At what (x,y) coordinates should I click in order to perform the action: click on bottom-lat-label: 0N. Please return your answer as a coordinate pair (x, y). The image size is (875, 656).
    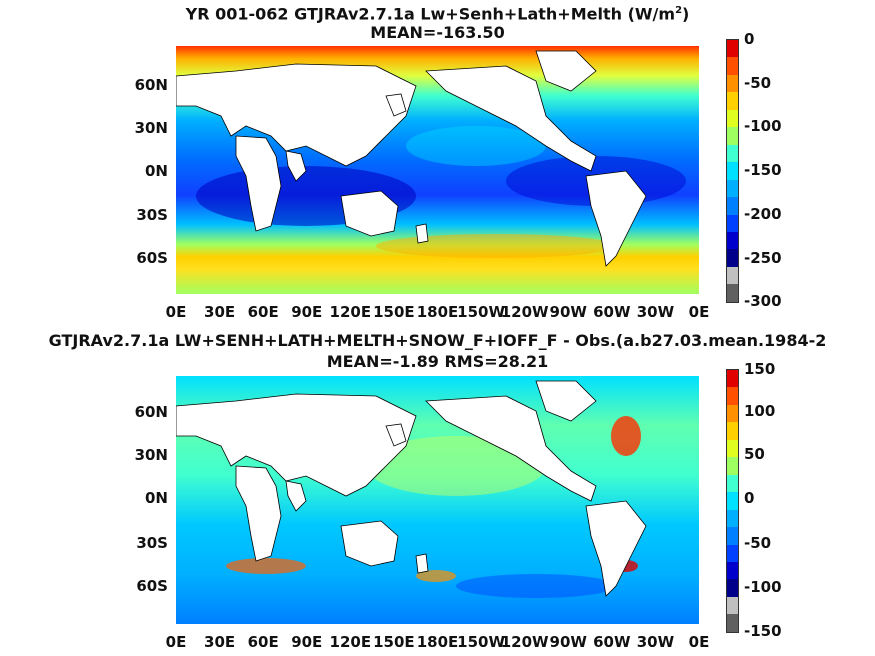
    Looking at the image, I should click on (156, 498).